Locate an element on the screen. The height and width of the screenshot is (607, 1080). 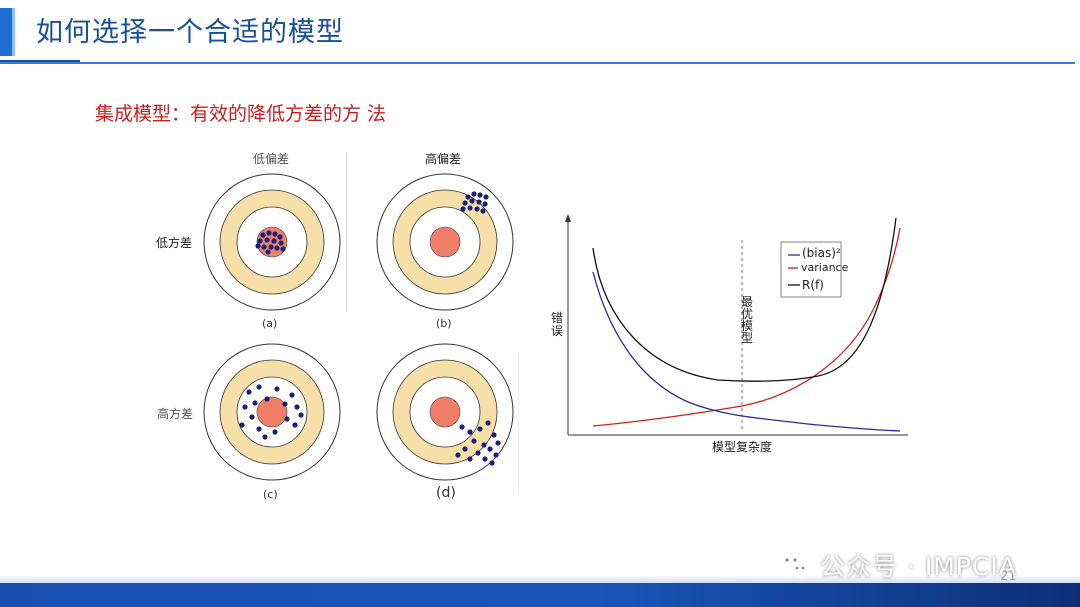
col-label-low-bias: 低偏差 is located at coordinates (271, 159).